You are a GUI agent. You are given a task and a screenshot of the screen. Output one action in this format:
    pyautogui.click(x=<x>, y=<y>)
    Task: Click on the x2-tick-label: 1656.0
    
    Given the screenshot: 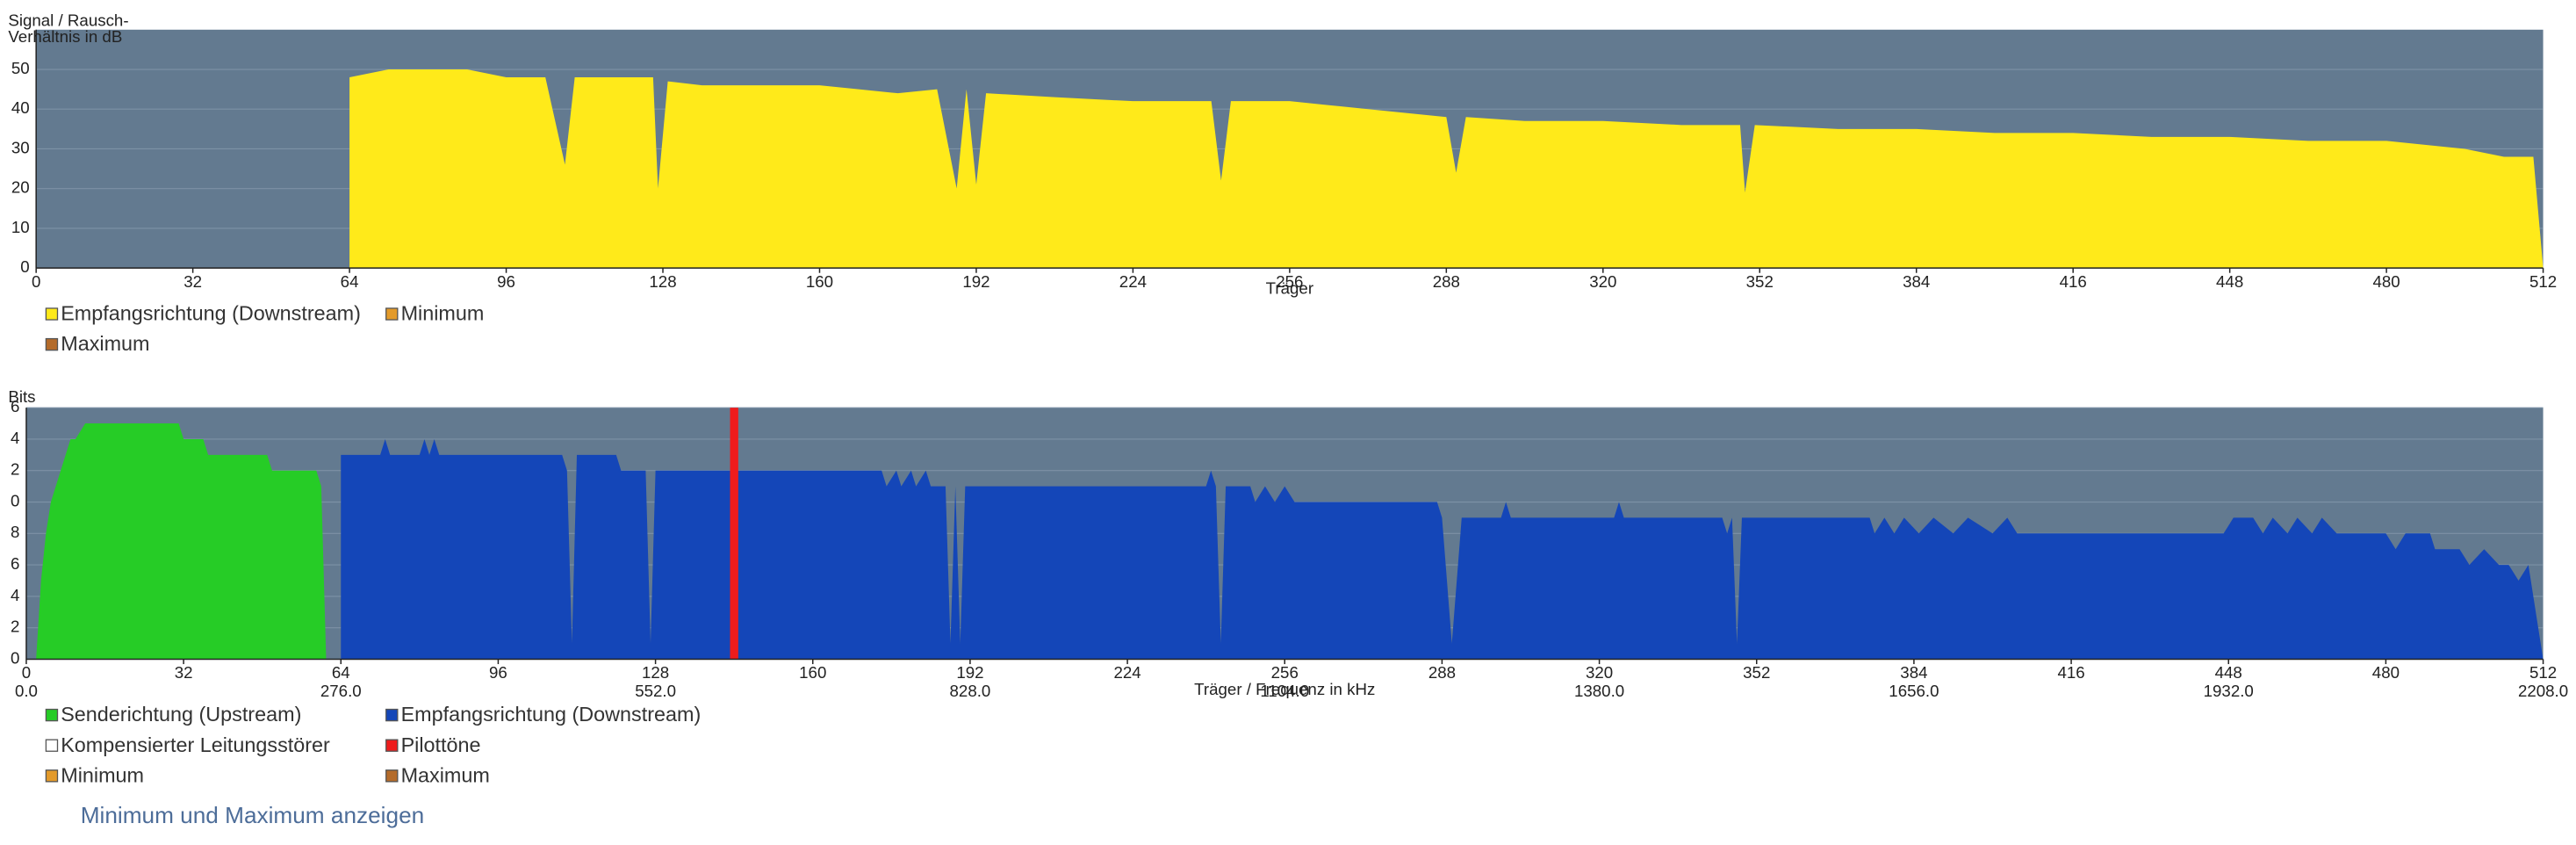 What is the action you would take?
    pyautogui.click(x=1914, y=691)
    